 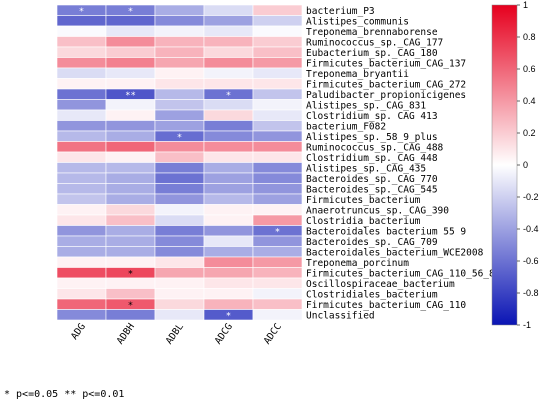 I want to click on row-label: bacterium_F082, so click(x=346, y=126).